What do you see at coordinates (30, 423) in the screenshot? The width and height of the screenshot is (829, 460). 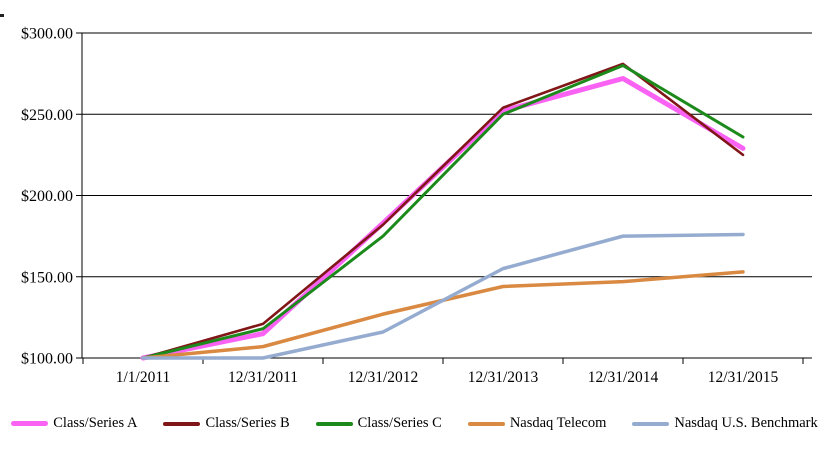 I see `legend-swatch-class-series-a` at bounding box center [30, 423].